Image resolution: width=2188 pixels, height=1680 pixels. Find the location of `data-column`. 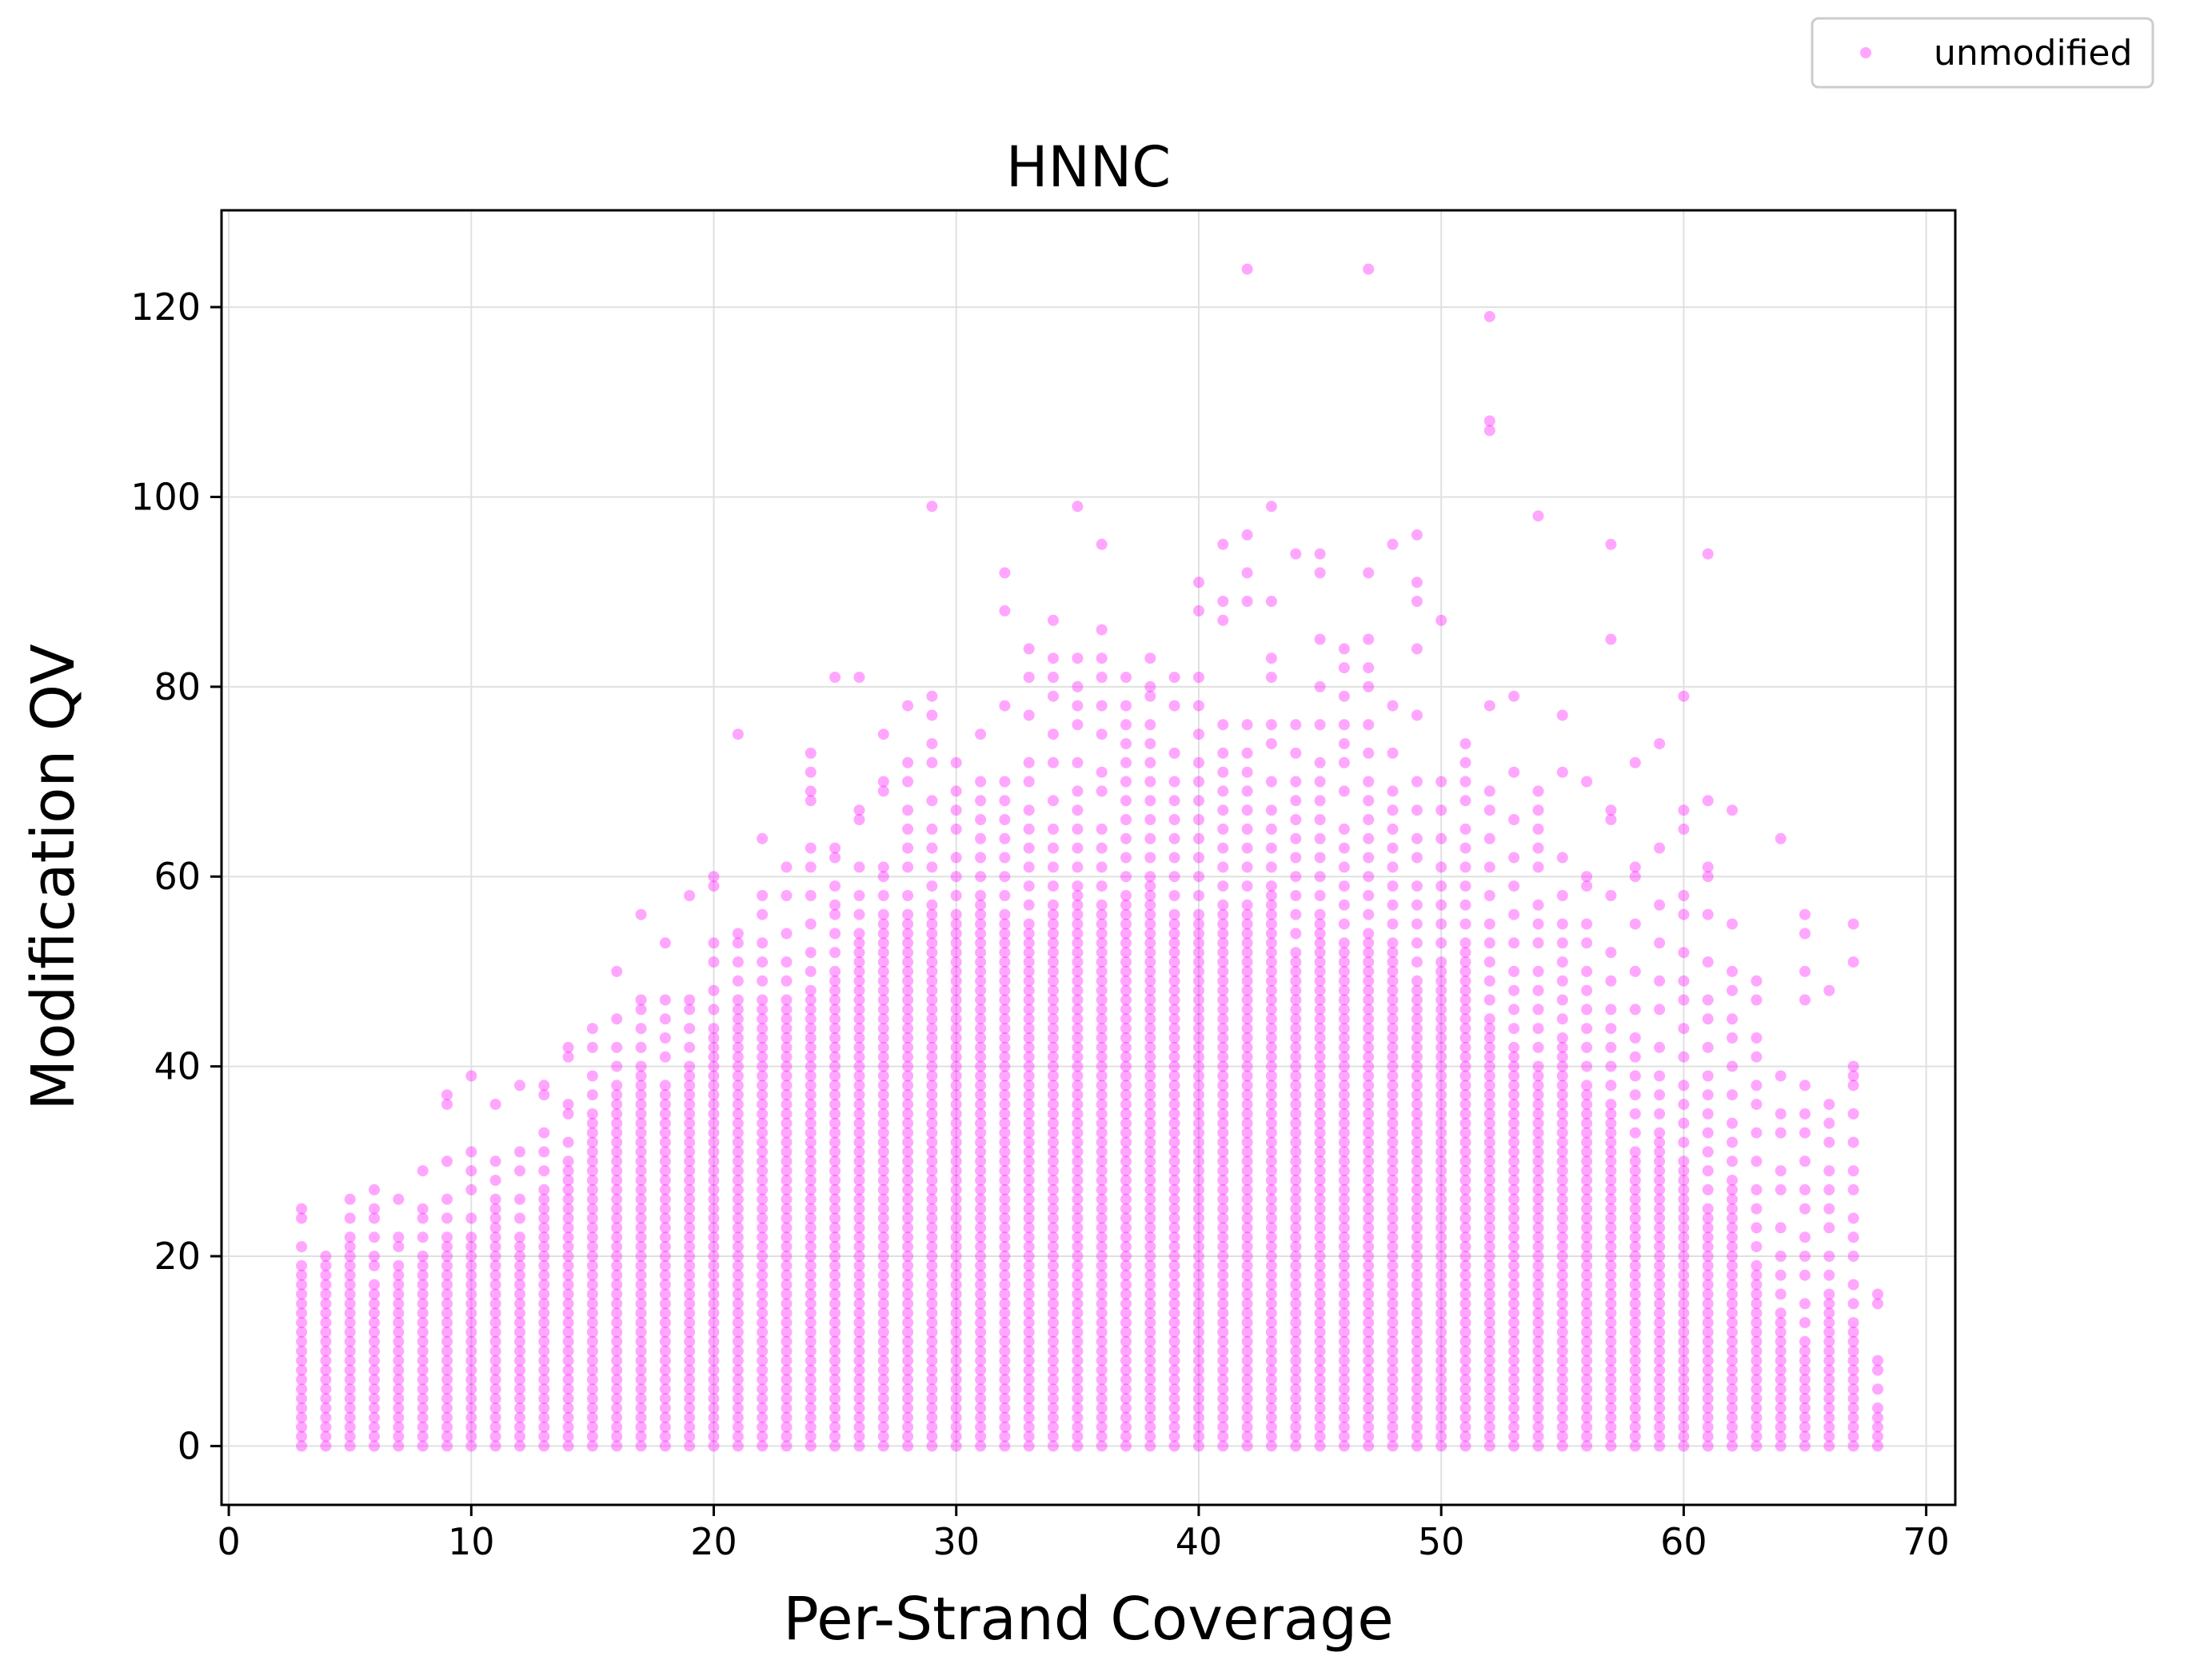

data-column is located at coordinates (932, 976).